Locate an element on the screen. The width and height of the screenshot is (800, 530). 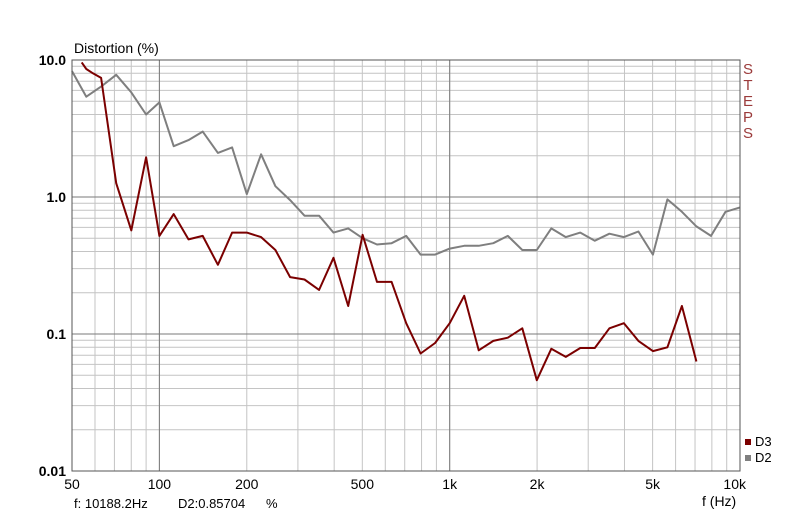
legend-label-d3: D3 is located at coordinates (763, 441).